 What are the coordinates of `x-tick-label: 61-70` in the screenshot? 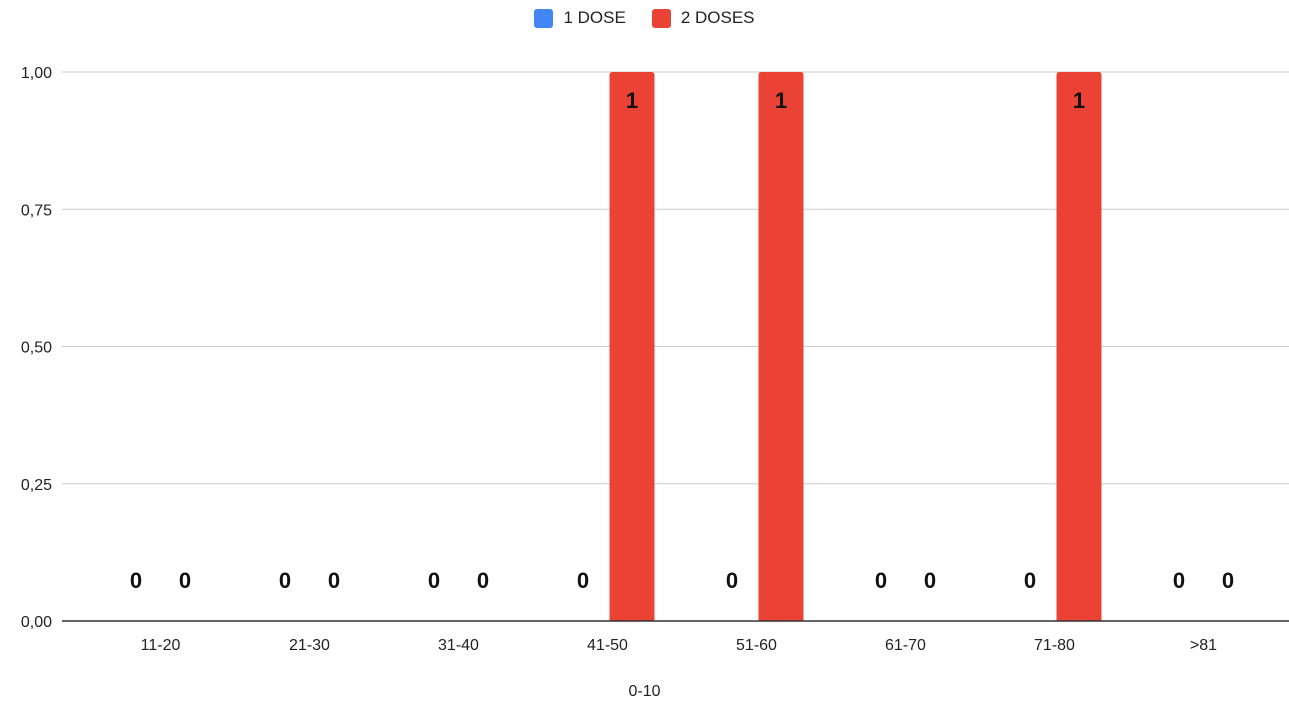 It's located at (905, 645).